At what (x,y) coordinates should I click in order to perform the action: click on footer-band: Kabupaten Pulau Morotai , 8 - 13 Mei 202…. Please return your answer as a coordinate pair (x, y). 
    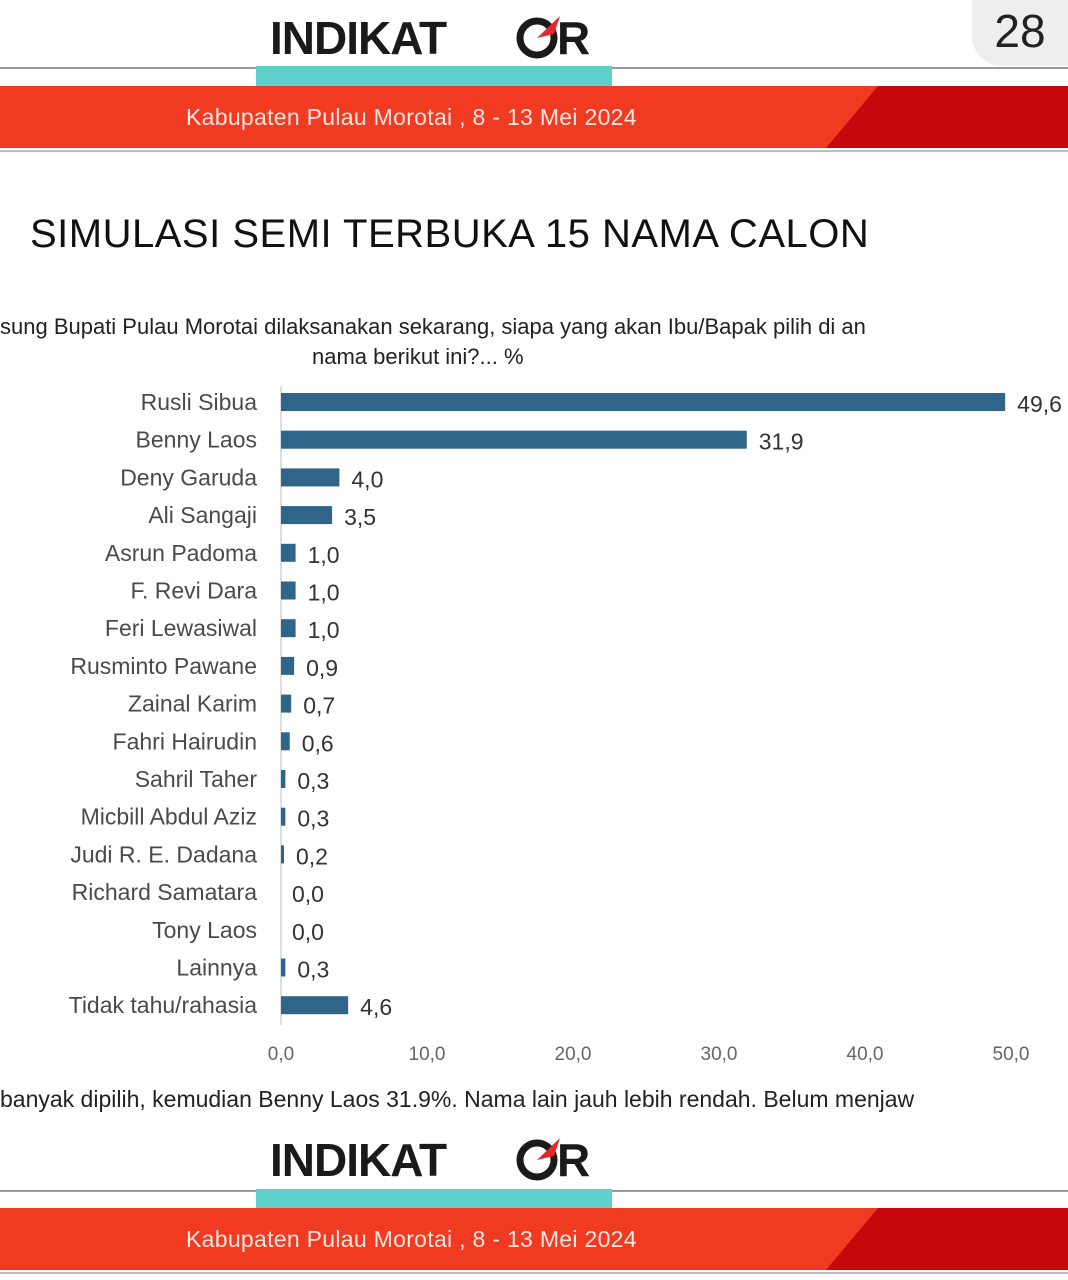
    Looking at the image, I should click on (534, 1239).